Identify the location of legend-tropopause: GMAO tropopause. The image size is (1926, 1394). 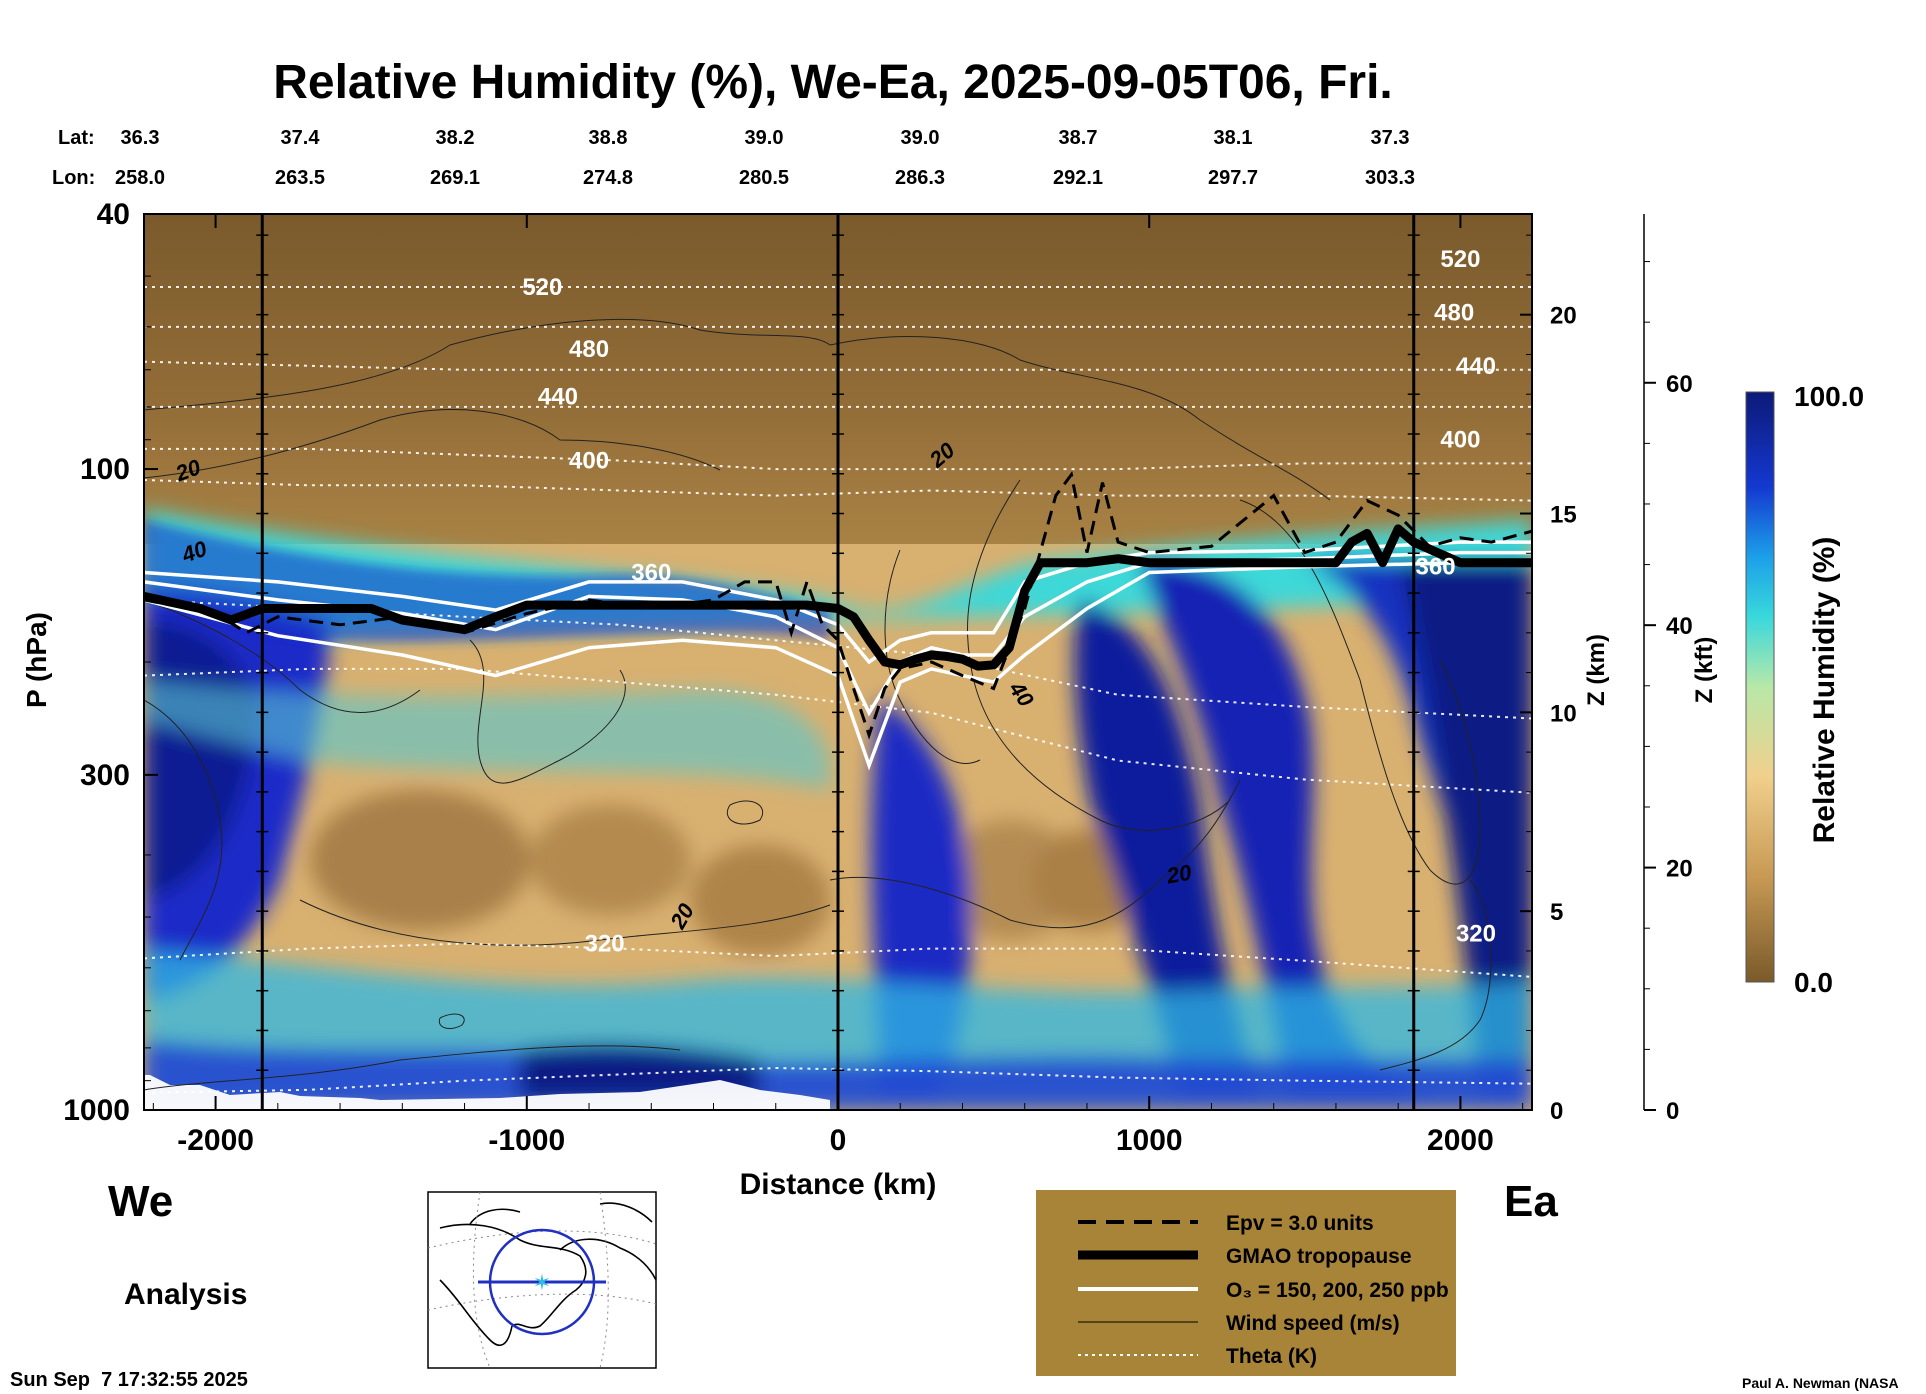
(1319, 1256).